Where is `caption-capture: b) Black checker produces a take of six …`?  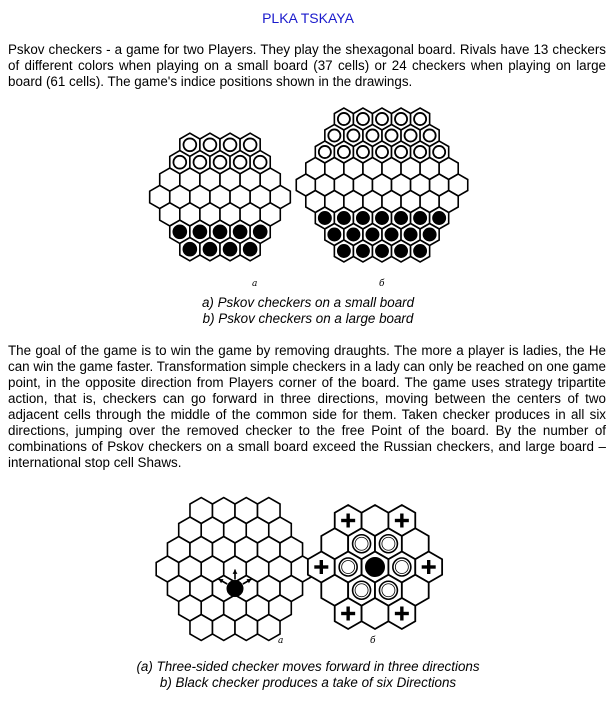 caption-capture: b) Black checker produces a take of six … is located at coordinates (308, 682).